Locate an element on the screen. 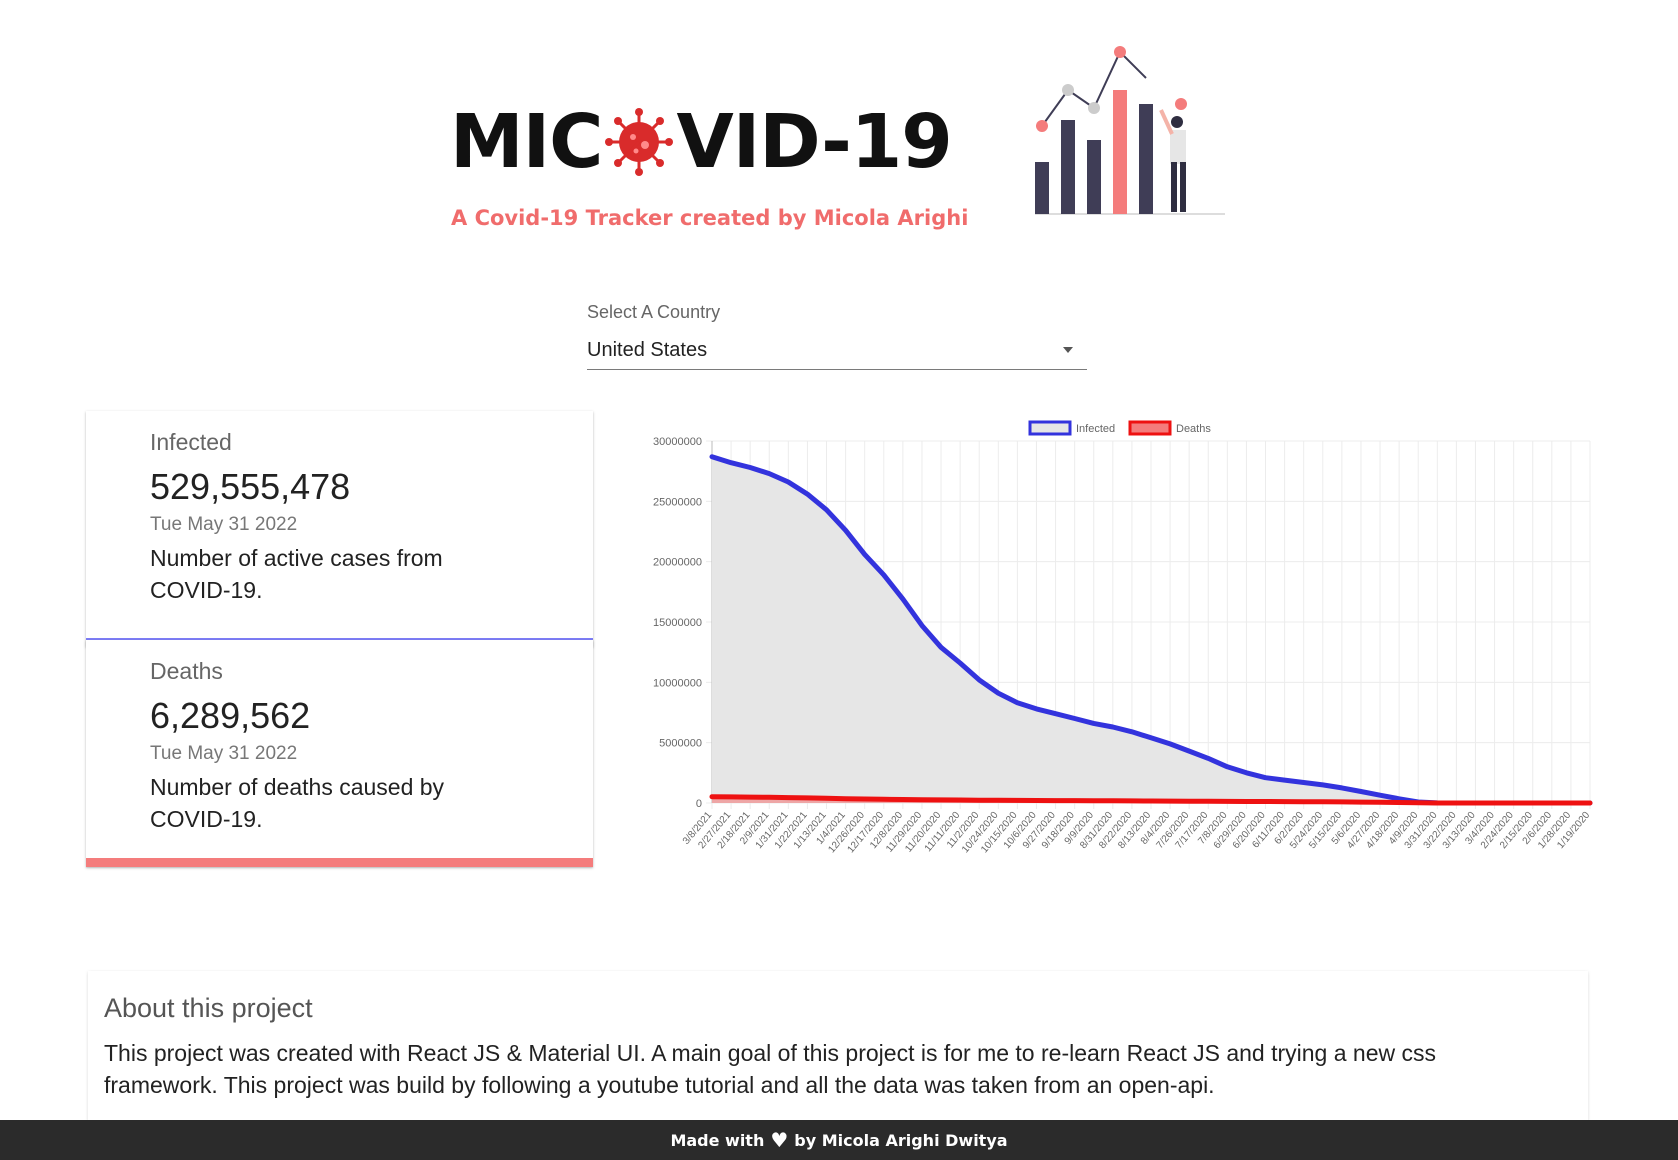 This screenshot has width=1678, height=1160. y-tick-label: 15000000 is located at coordinates (677, 623).